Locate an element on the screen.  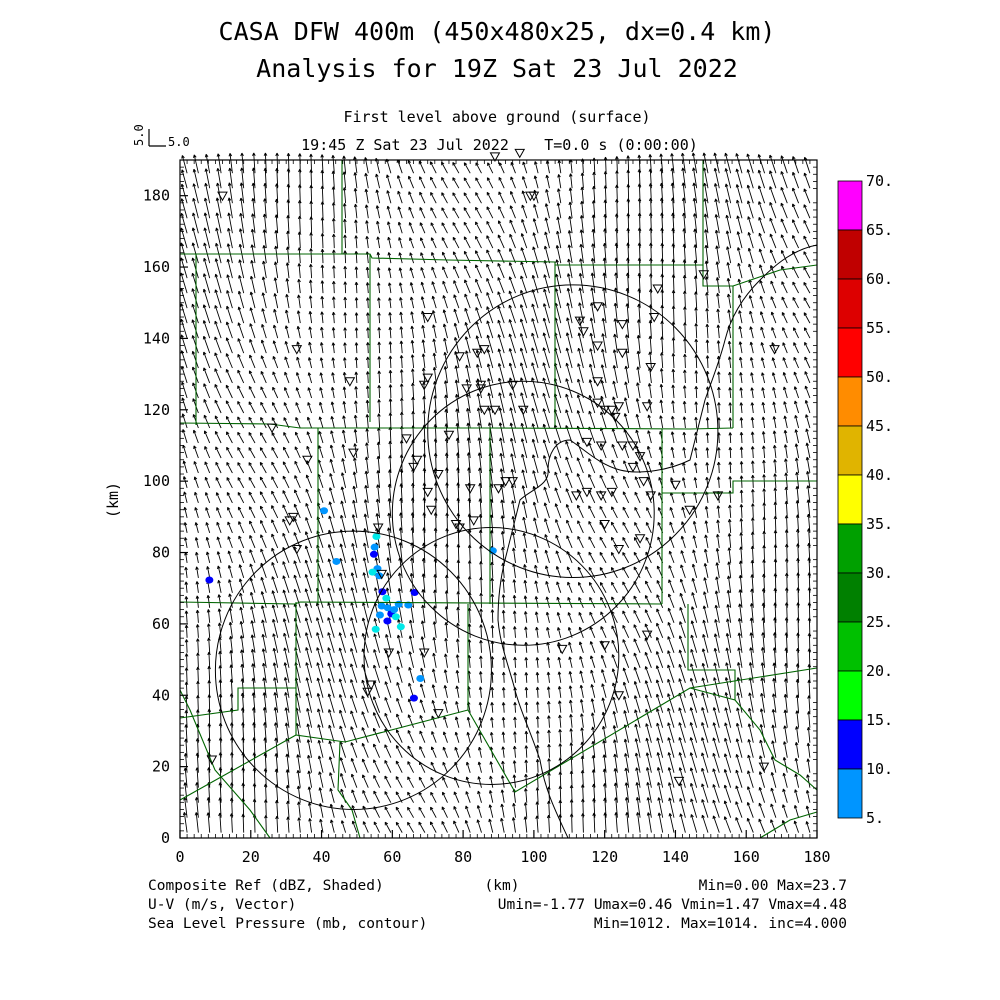
colorbar-label: 25. is located at coordinates (879, 622).